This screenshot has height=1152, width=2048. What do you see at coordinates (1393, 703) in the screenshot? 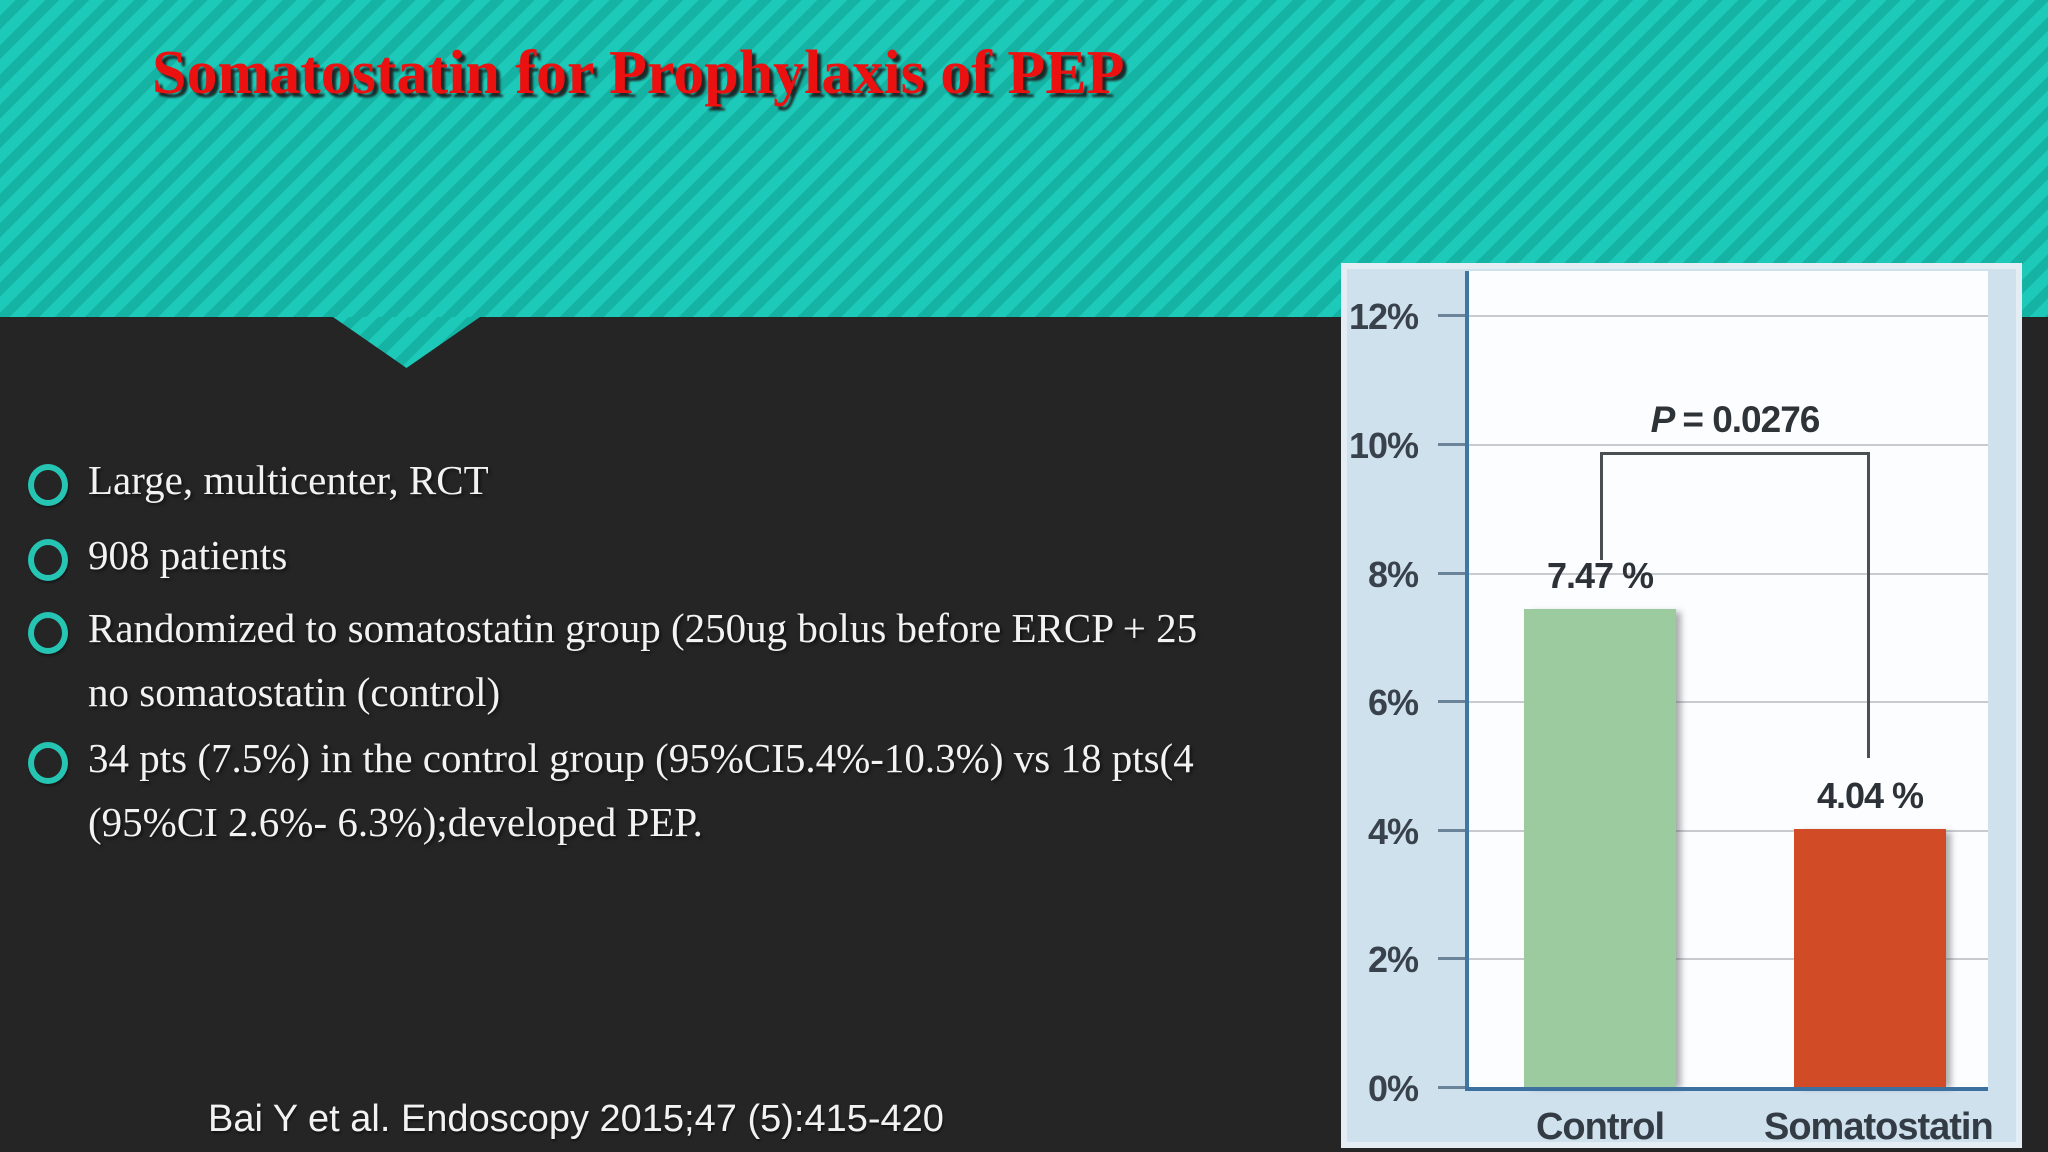
I see `y-axis-tick-label: 6%` at bounding box center [1393, 703].